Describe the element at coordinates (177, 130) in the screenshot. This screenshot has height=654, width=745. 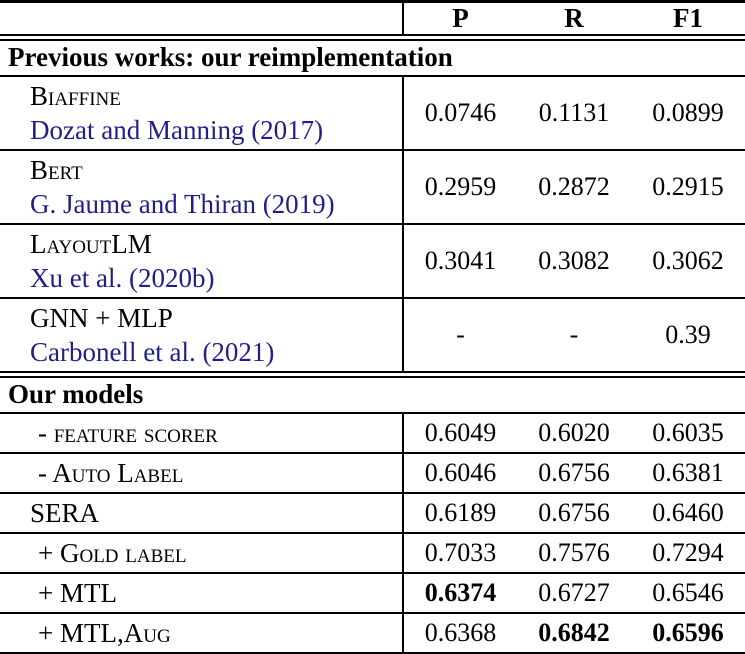
I see `citation-link: Dozat and Manning (2017)` at that location.